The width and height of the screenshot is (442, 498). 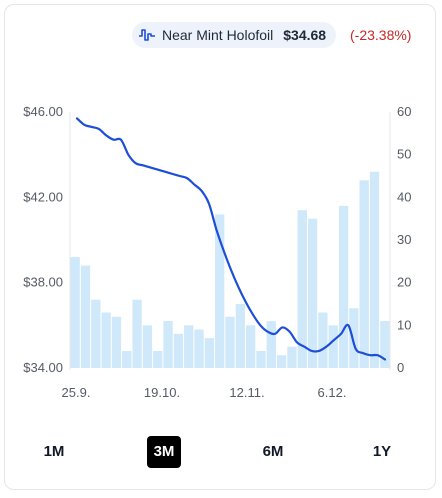 I want to click on x-tick-label: 12.11., so click(x=246, y=392).